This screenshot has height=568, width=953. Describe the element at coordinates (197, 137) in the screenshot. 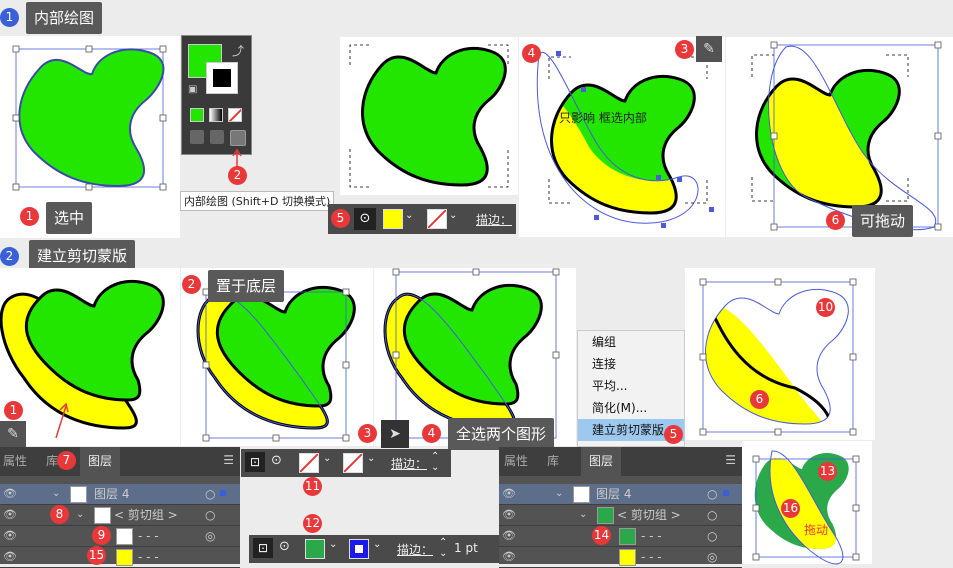

I see `draw-normal-icon` at that location.